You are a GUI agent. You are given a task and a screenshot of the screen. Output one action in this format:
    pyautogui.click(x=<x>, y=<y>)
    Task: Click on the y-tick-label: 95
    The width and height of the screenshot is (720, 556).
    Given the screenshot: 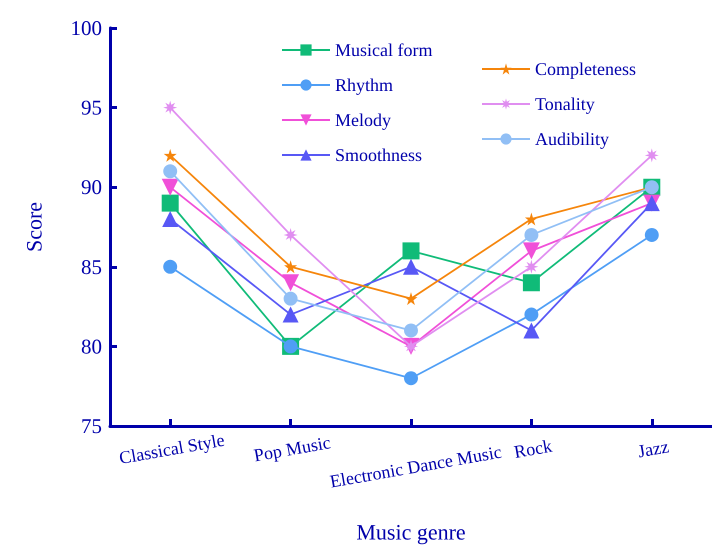 What is the action you would take?
    pyautogui.click(x=91, y=108)
    